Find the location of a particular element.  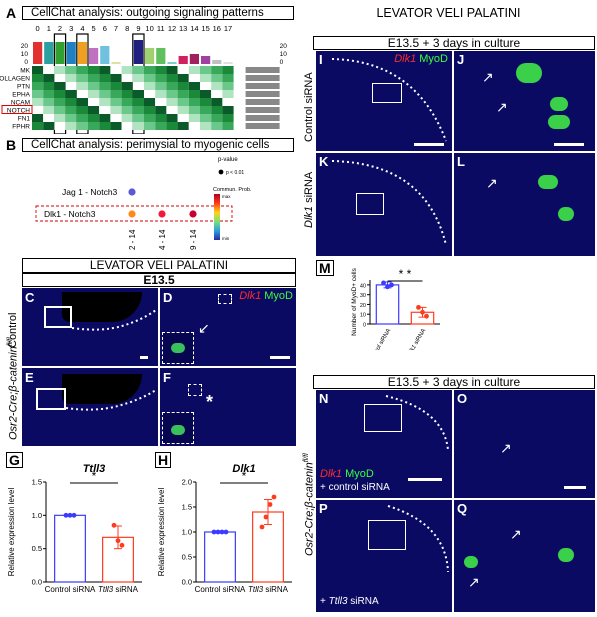

row-label-osr2-text: Osr2-Cre;β-catenin is located at coordinates (13, 393).